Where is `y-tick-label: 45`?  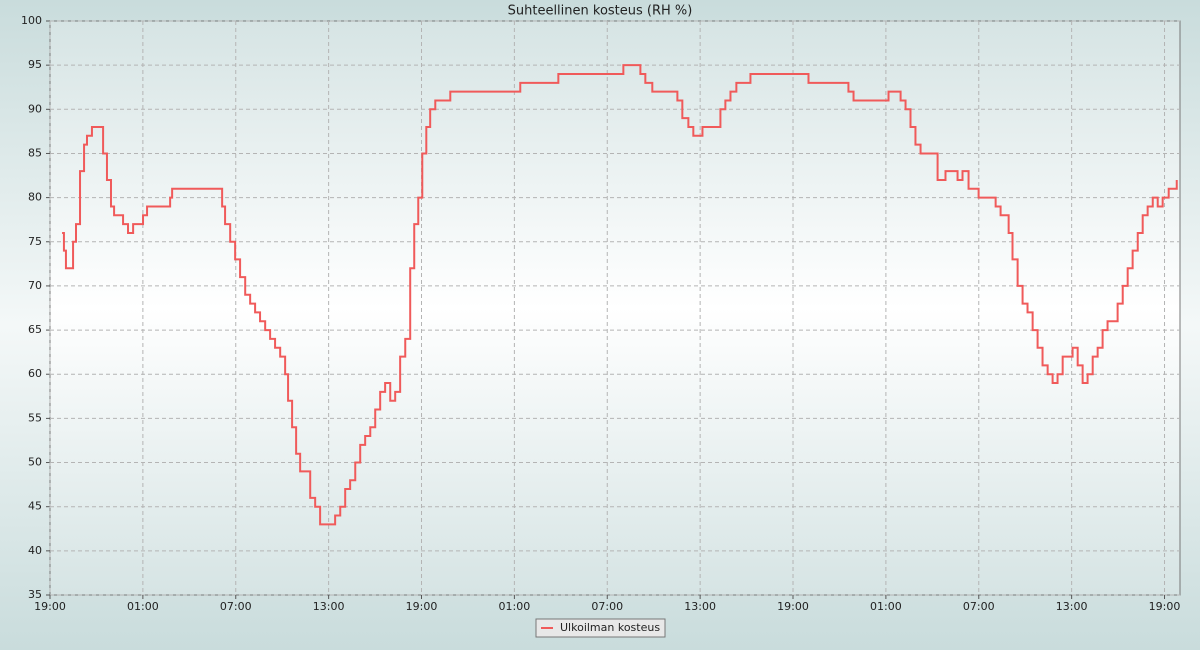
y-tick-label: 45 is located at coordinates (35, 506).